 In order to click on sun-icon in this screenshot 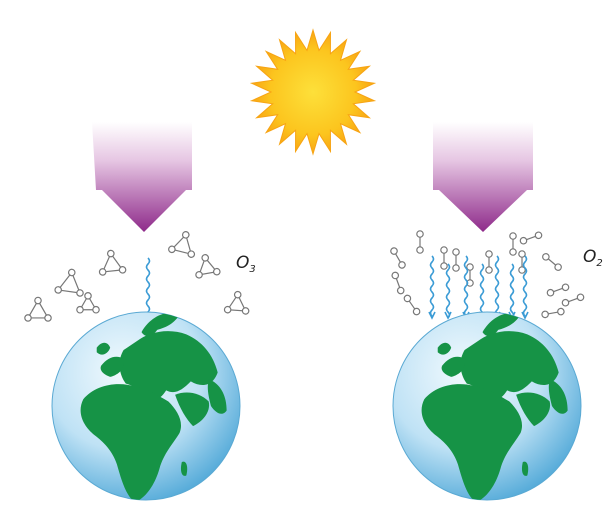, I will do `click(313, 92)`.